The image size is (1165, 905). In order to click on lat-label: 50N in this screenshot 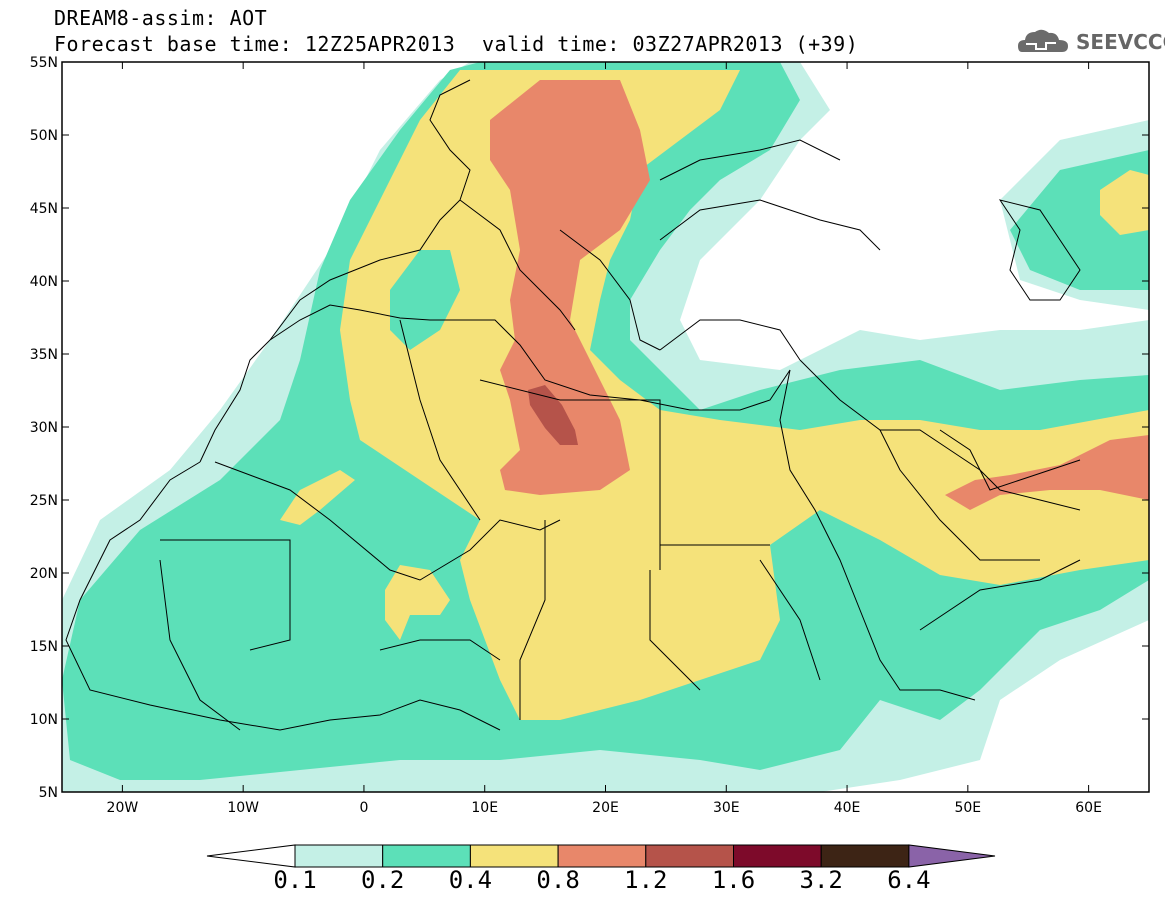, I will do `click(44, 136)`.